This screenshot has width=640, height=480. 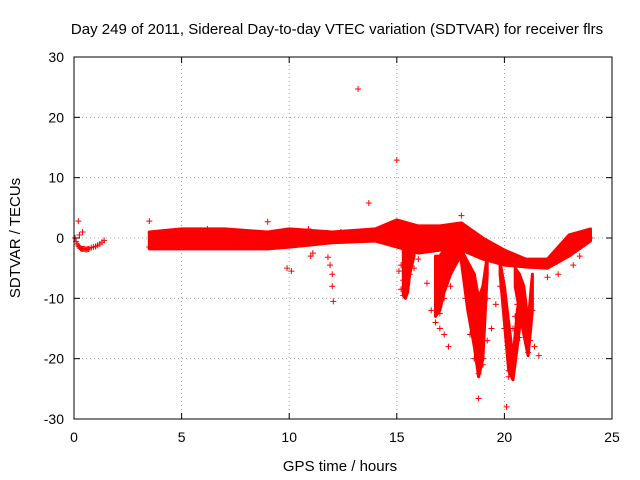 What do you see at coordinates (56, 178) in the screenshot?
I see `y-tick-label: 10` at bounding box center [56, 178].